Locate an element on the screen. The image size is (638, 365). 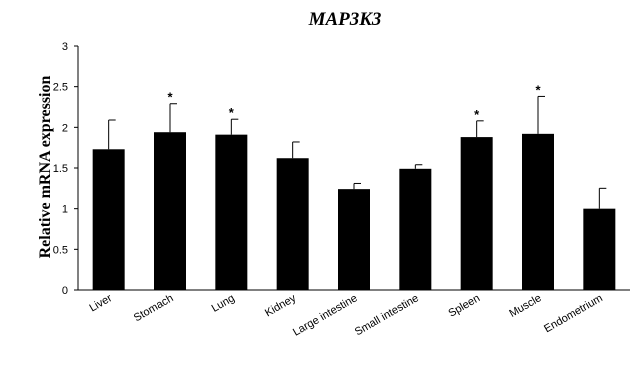
y-tick-label: 2 is located at coordinates (65, 128).